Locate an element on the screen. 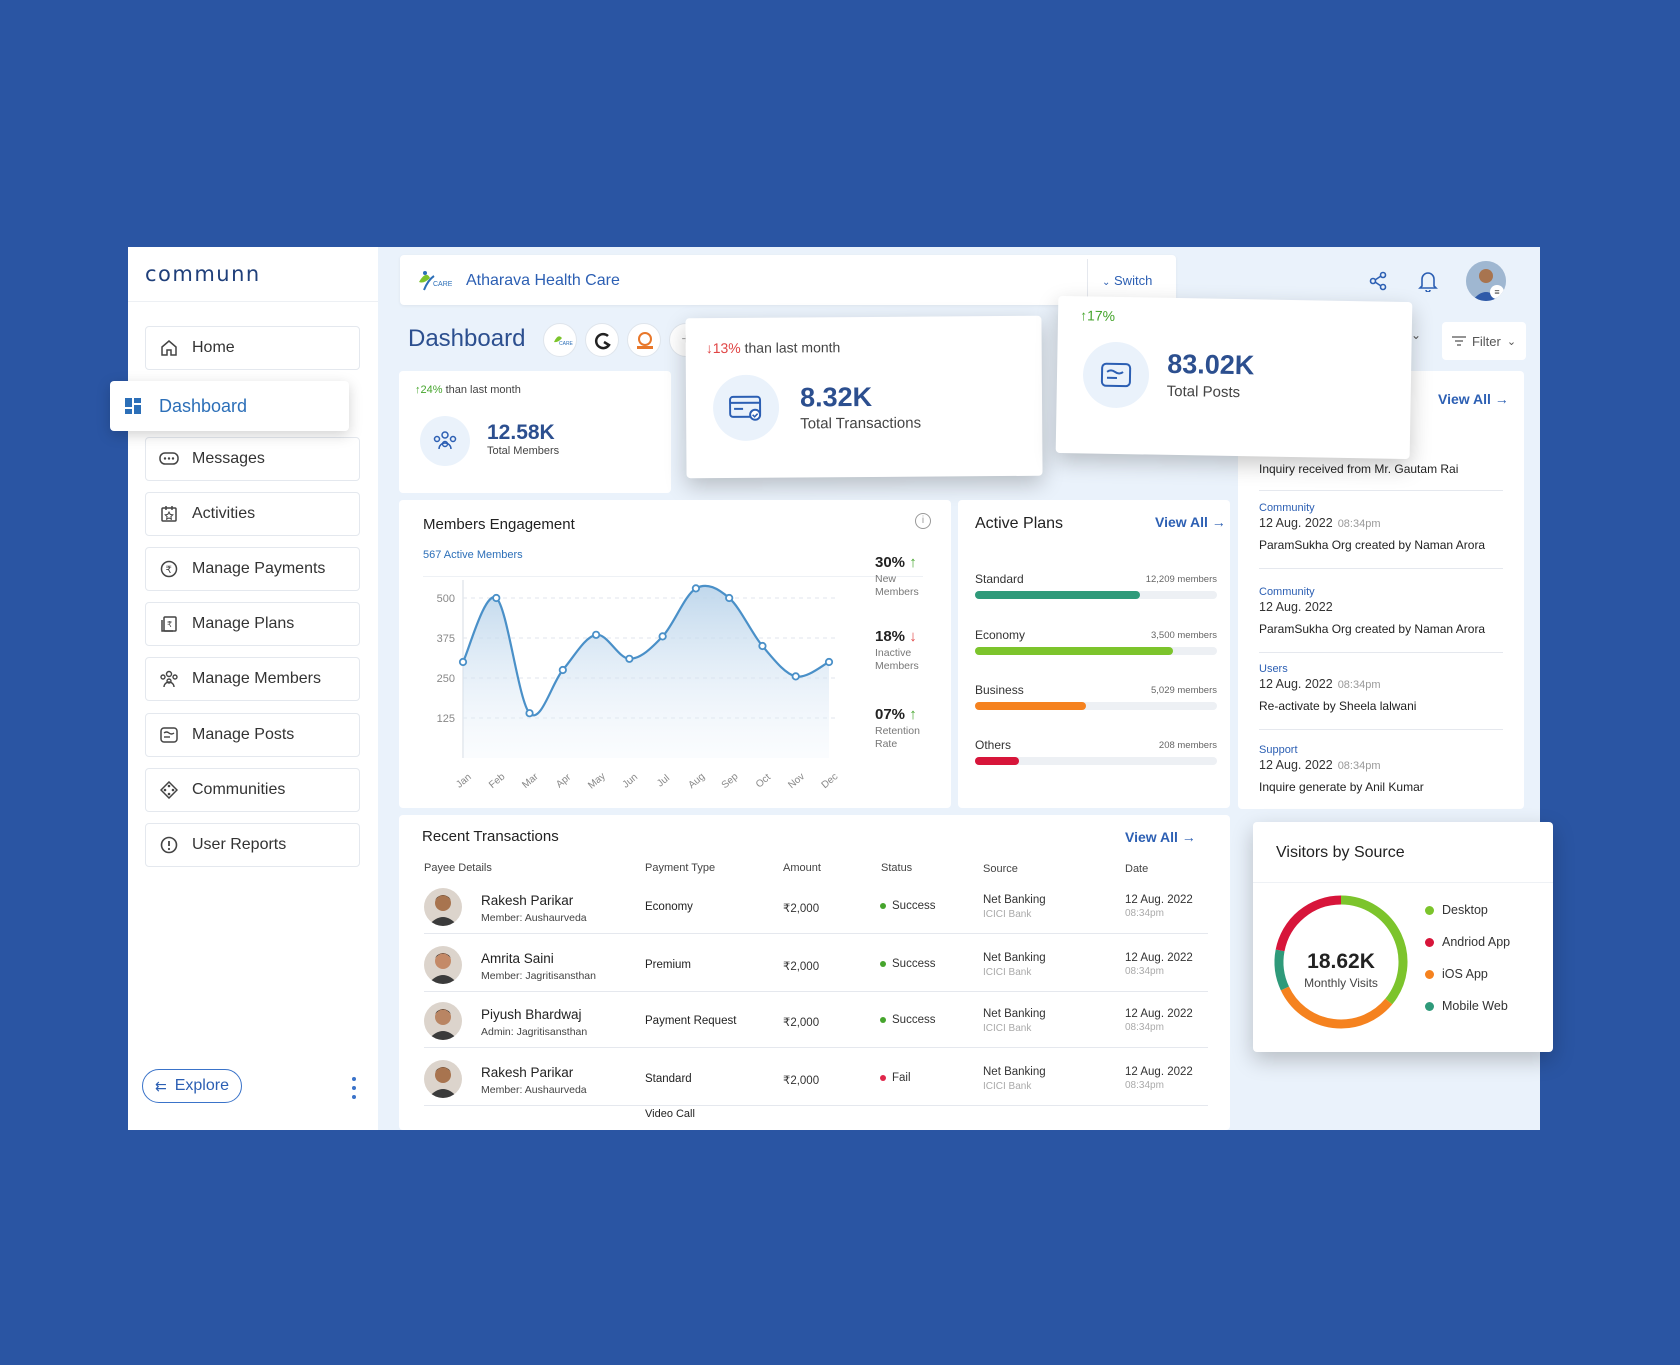 The image size is (1680, 1365). activity-category: Community is located at coordinates (1287, 508).